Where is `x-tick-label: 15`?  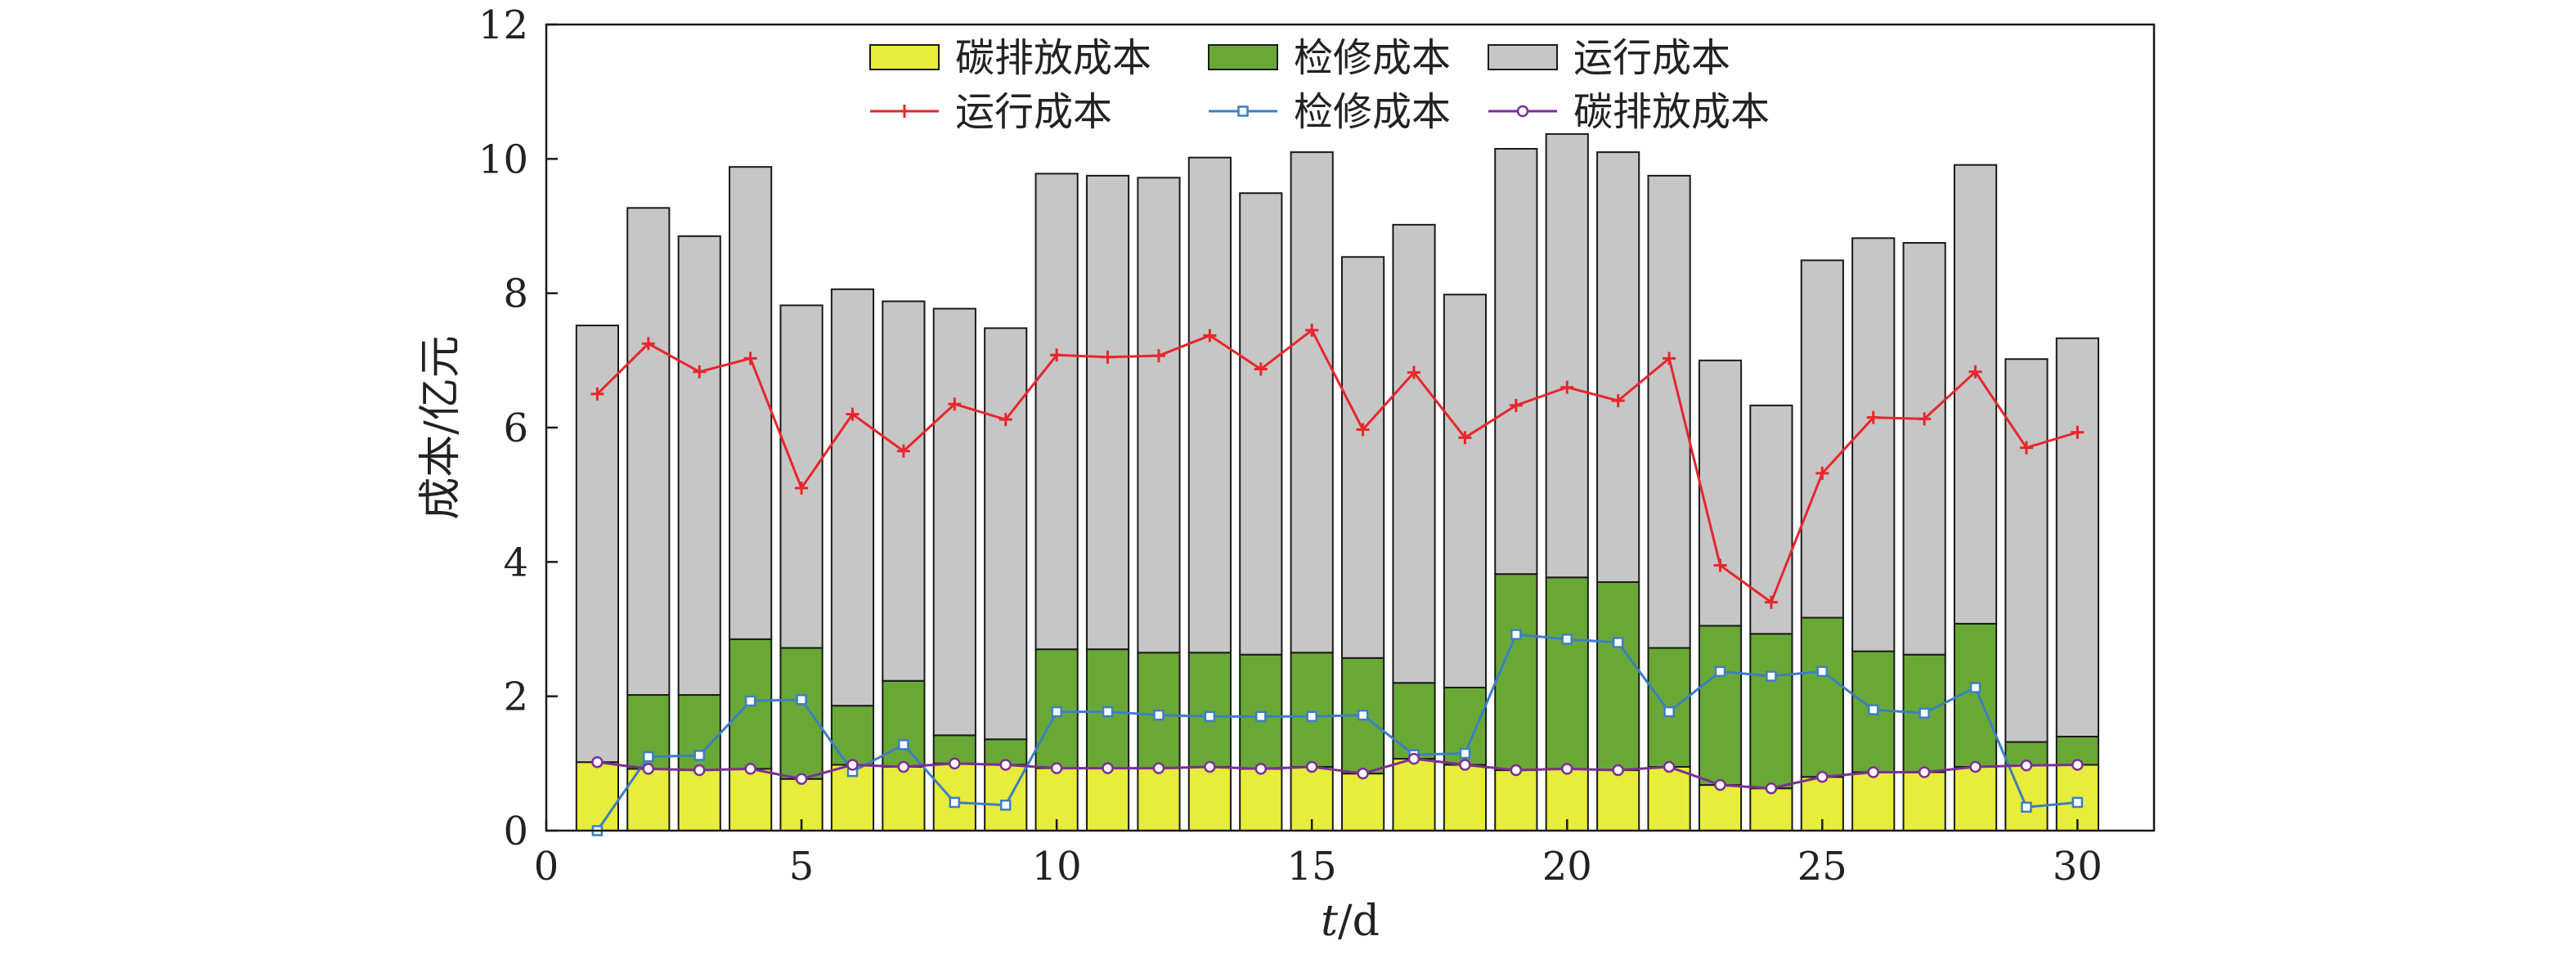
x-tick-label: 15 is located at coordinates (1312, 867).